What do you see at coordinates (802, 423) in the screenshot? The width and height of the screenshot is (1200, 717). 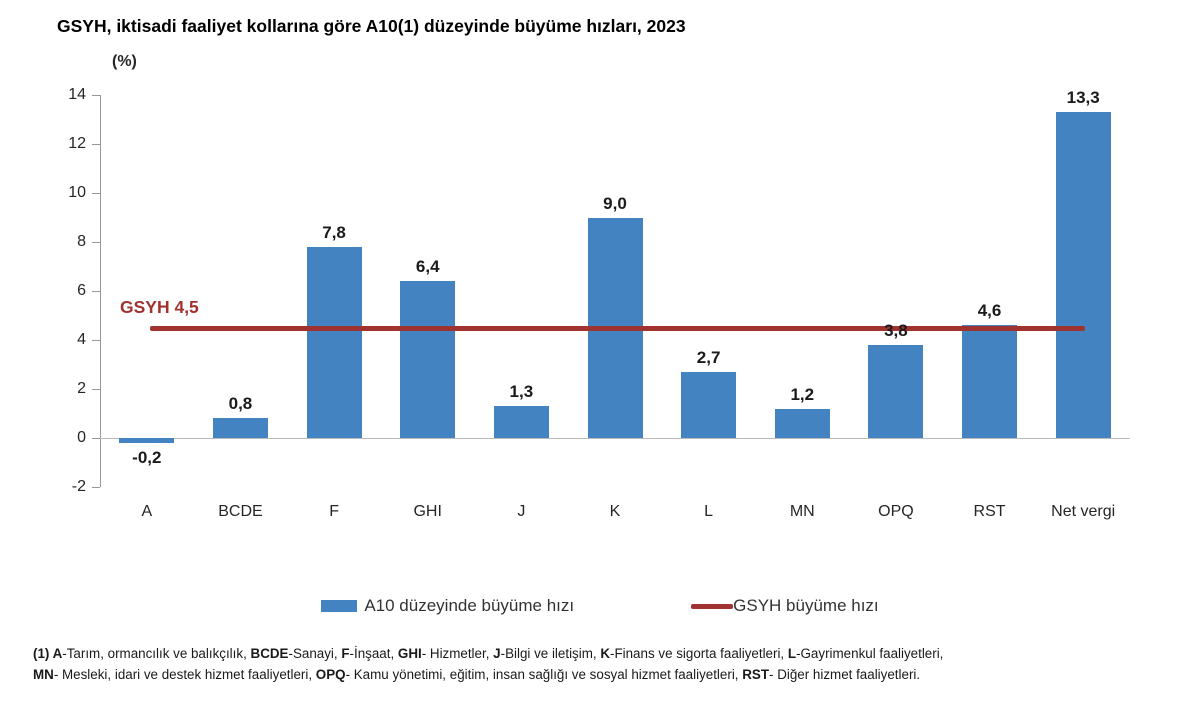 I see `bar-mn` at bounding box center [802, 423].